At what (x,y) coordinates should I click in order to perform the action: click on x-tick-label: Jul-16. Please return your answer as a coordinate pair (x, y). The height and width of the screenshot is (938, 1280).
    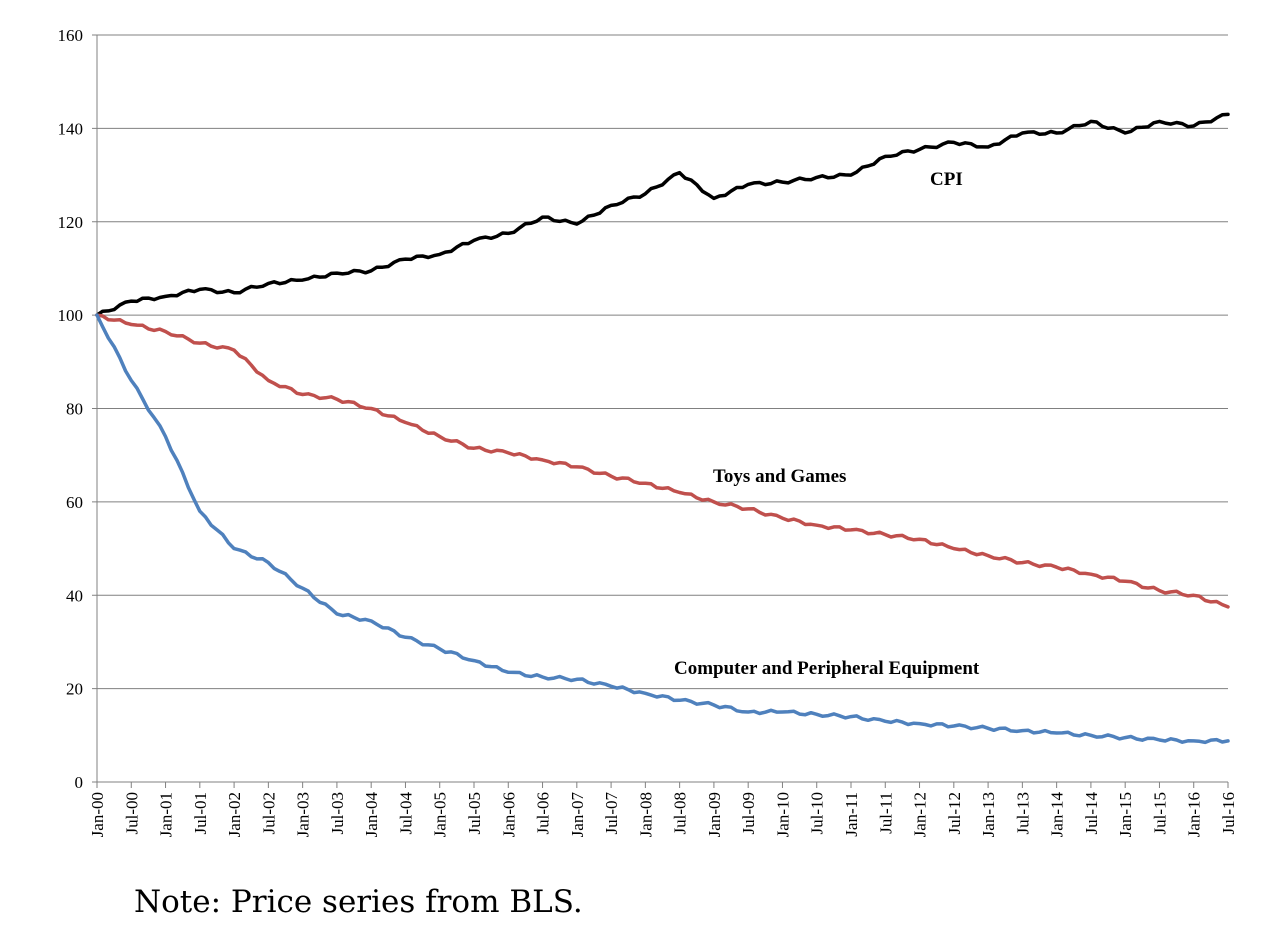
    Looking at the image, I should click on (1228, 813).